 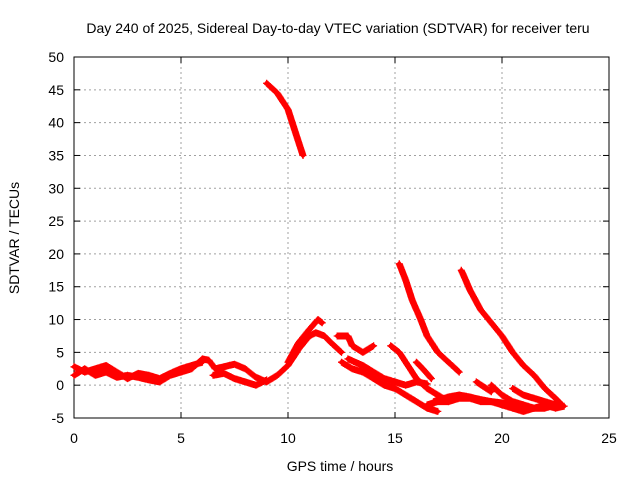 I want to click on x-axis-label: GPS time / hours, so click(x=340, y=466).